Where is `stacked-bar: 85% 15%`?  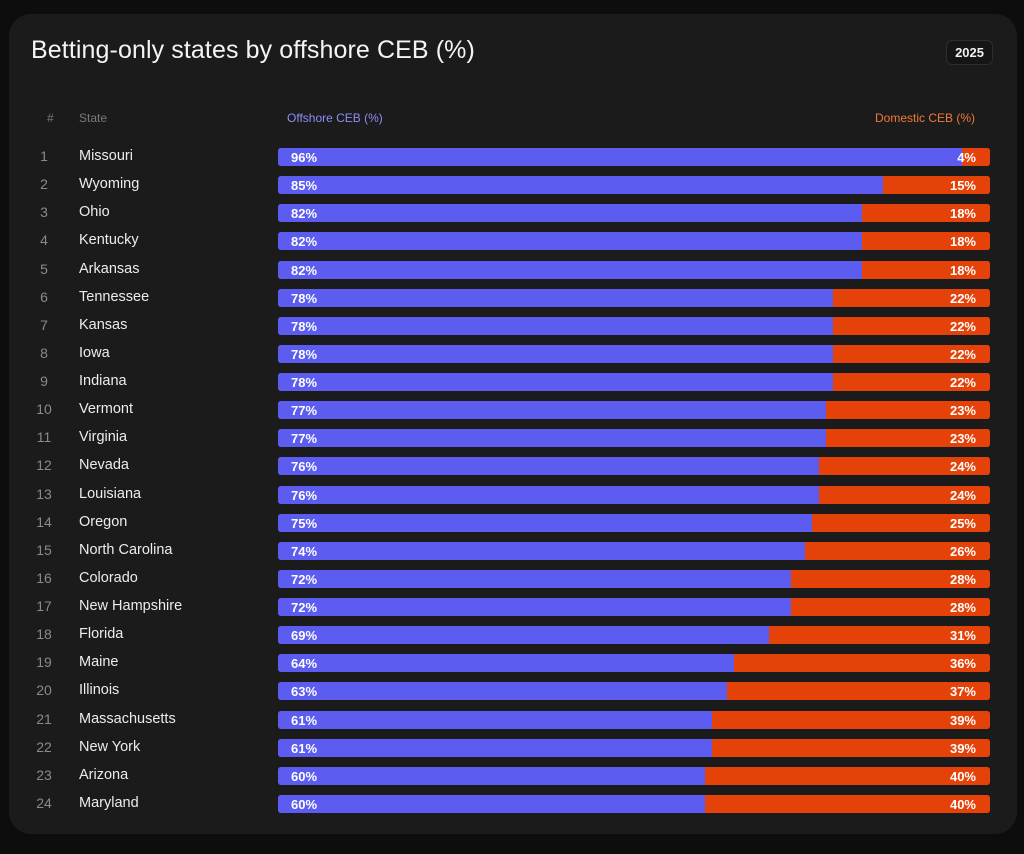 stacked-bar: 85% 15% is located at coordinates (634, 185).